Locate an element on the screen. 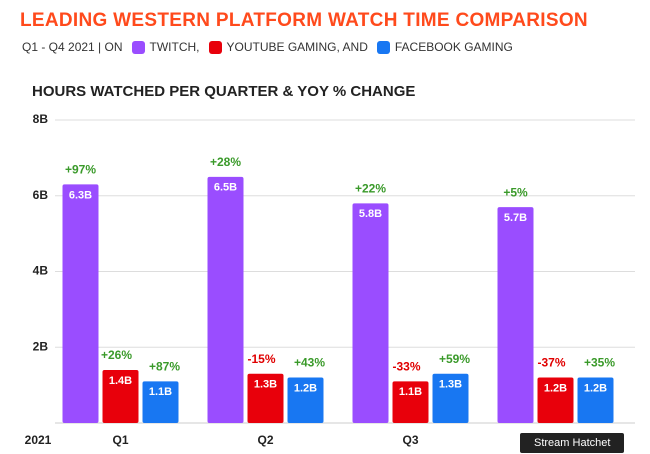 The width and height of the screenshot is (650, 454). legend-separator: , AND is located at coordinates (352, 47).